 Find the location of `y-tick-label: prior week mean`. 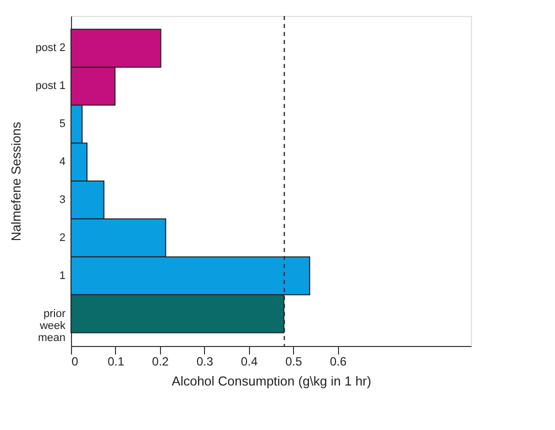

y-tick-label: prior week mean is located at coordinates (52, 326).